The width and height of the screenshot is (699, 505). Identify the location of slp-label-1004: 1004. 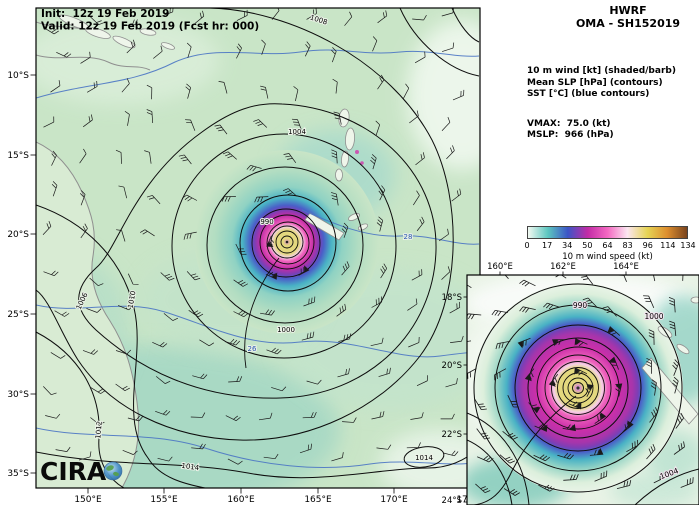
(297, 132).